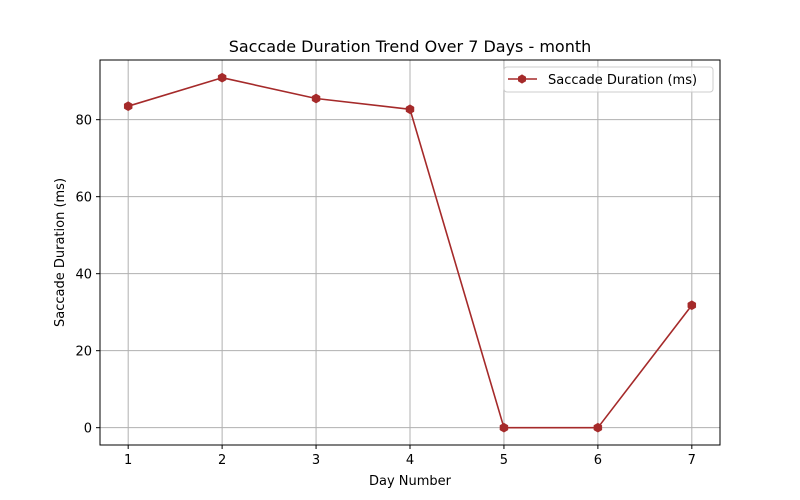  Describe the element at coordinates (598, 460) in the screenshot. I see `x-tick-label: 6` at that location.